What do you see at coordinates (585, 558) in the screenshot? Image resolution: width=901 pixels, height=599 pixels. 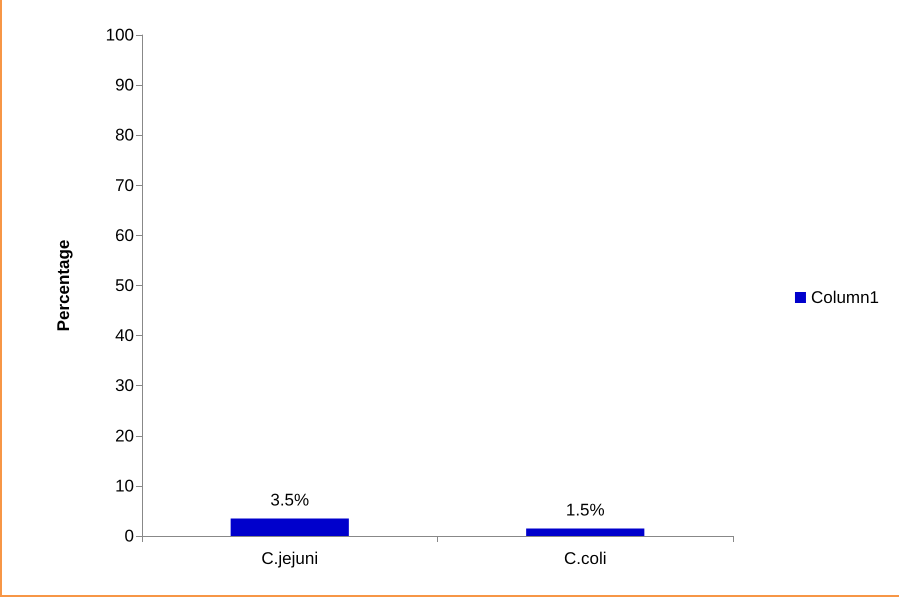 I see `x-tick-label: C.coli` at bounding box center [585, 558].